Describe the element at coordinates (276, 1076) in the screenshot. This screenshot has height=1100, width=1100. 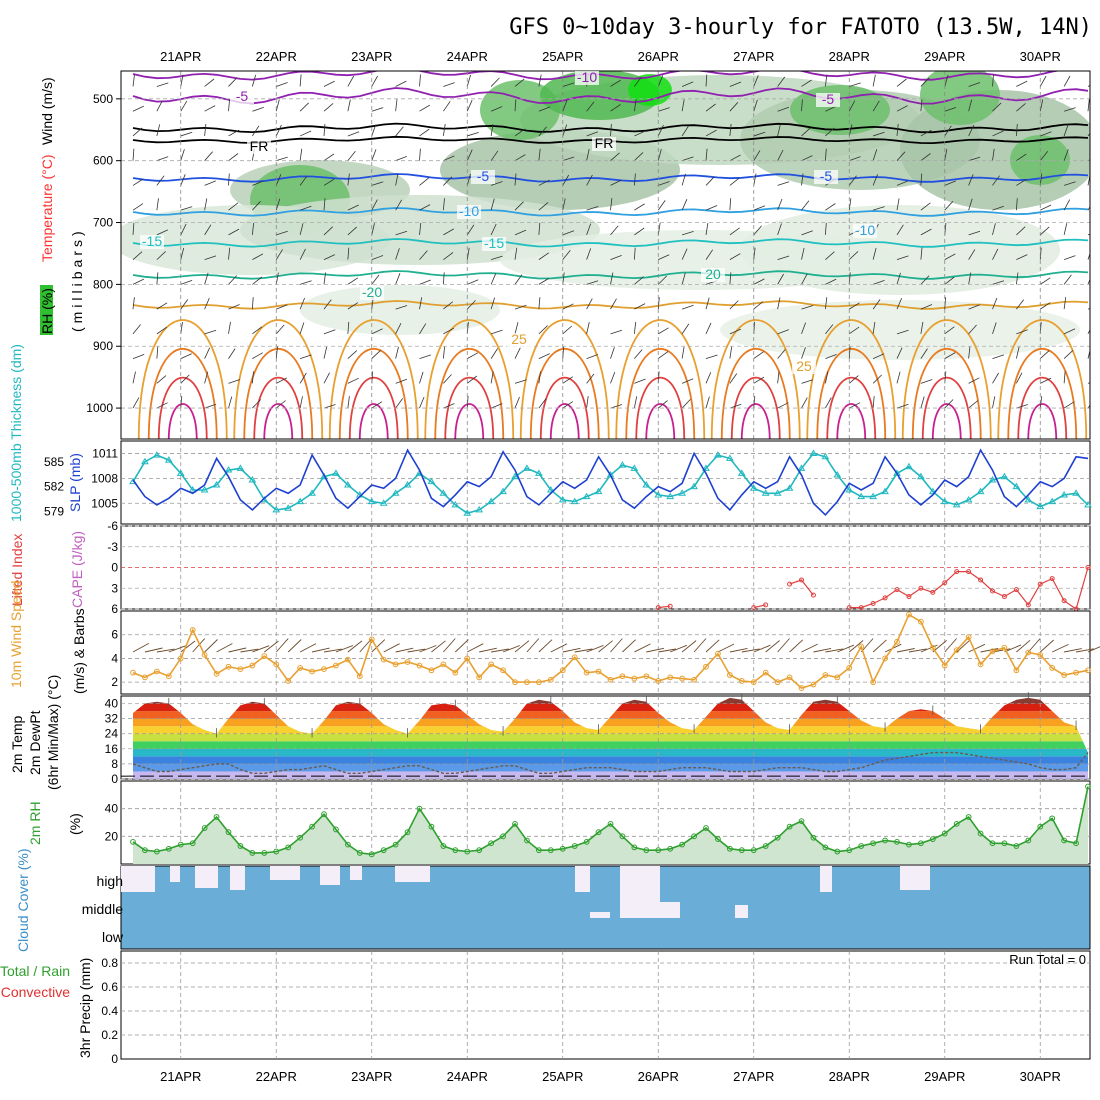
I see `bottom-date-label: 22APR` at that location.